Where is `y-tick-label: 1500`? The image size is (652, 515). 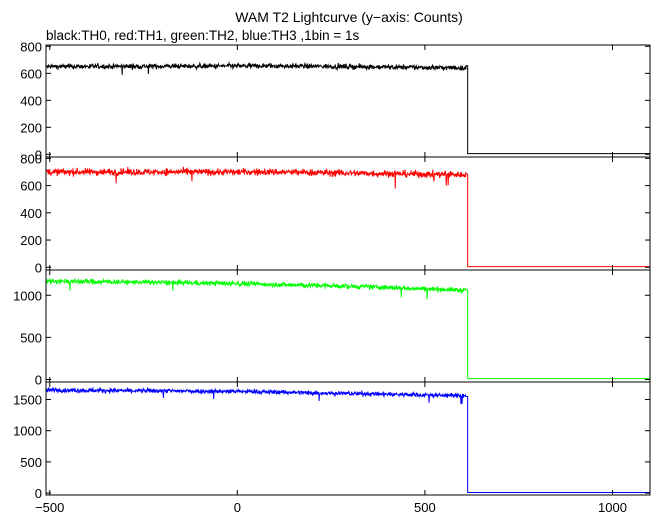
y-tick-label: 1500 is located at coordinates (27, 399).